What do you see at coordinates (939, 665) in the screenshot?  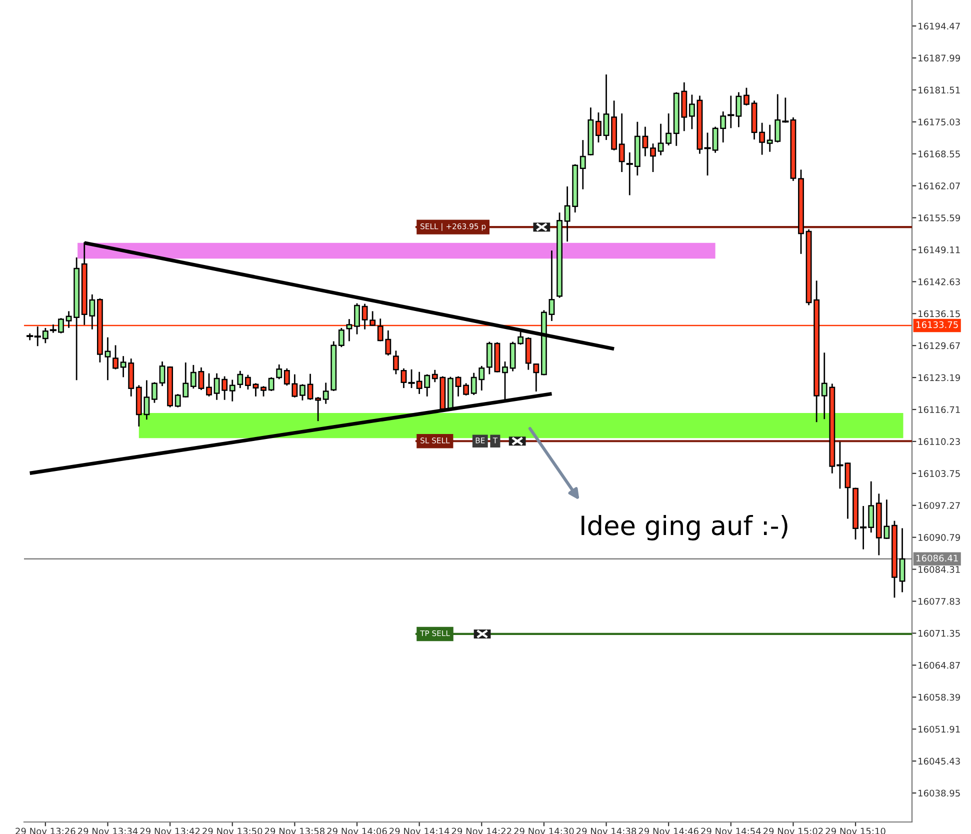 I see `y-tick-label: 16064.87` at bounding box center [939, 665].